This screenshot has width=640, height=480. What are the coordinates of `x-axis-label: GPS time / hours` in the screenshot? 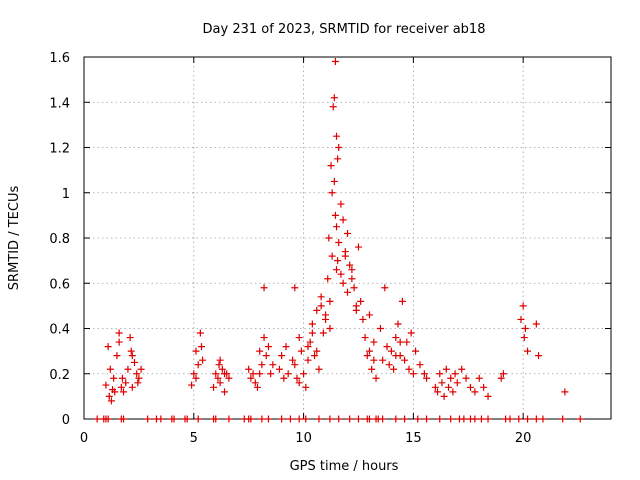 It's located at (344, 466).